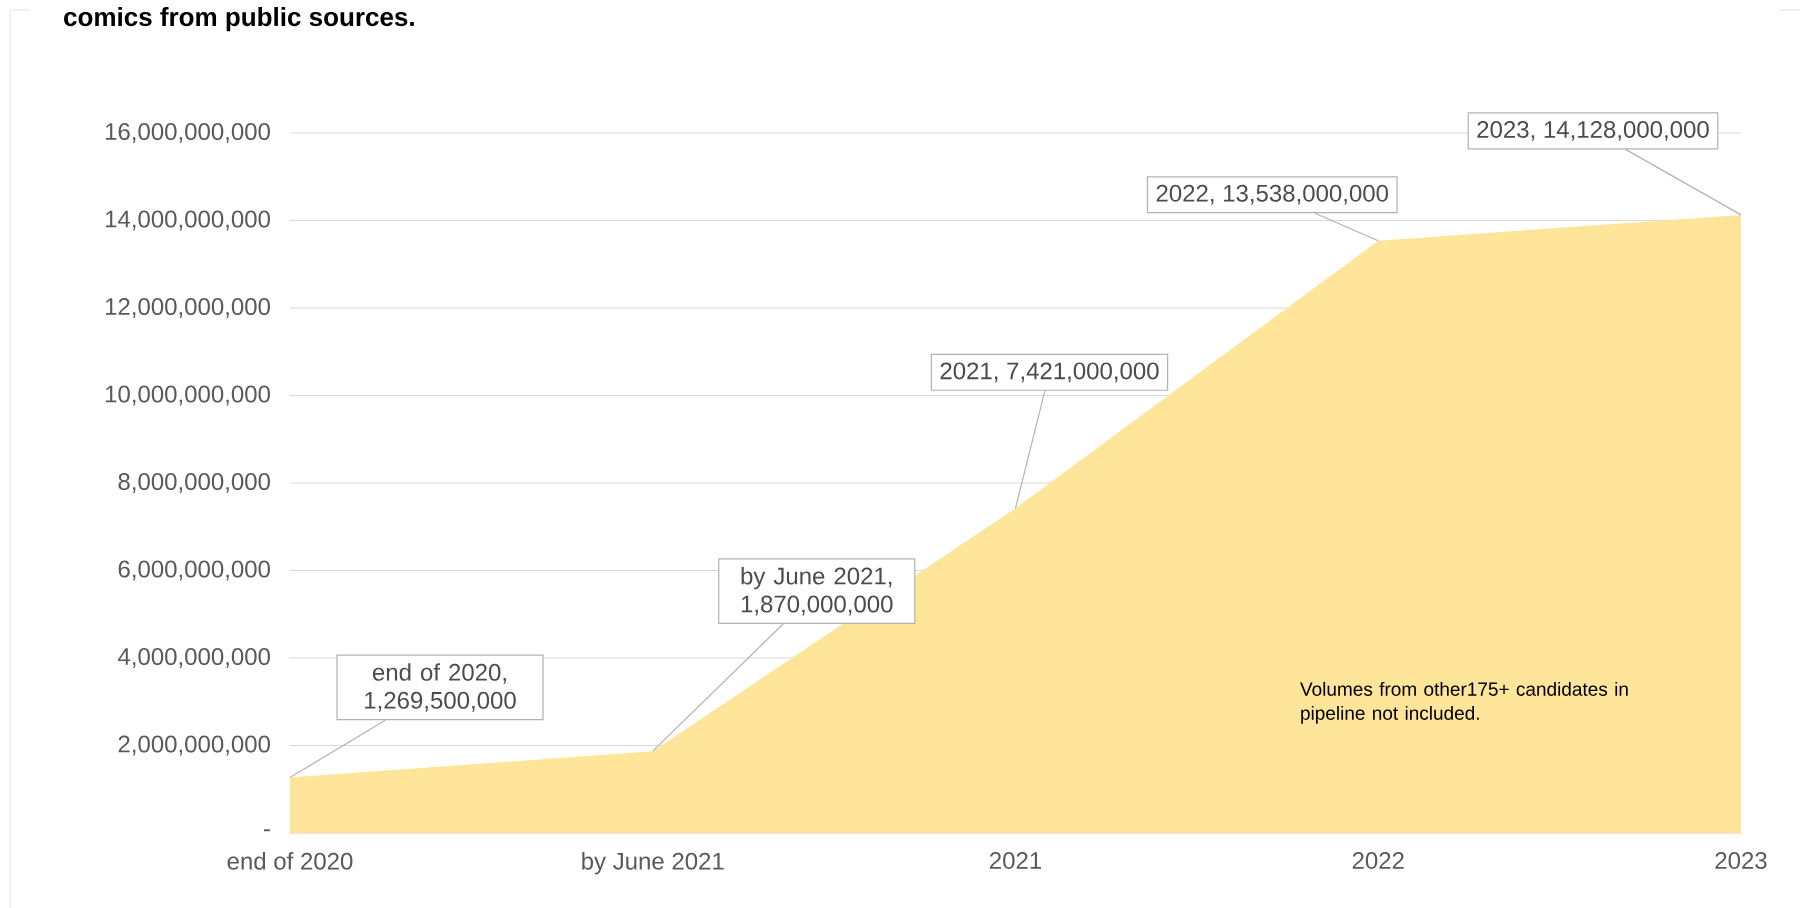 The width and height of the screenshot is (1800, 908). I want to click on chart-title: comics from public sources., so click(239, 19).